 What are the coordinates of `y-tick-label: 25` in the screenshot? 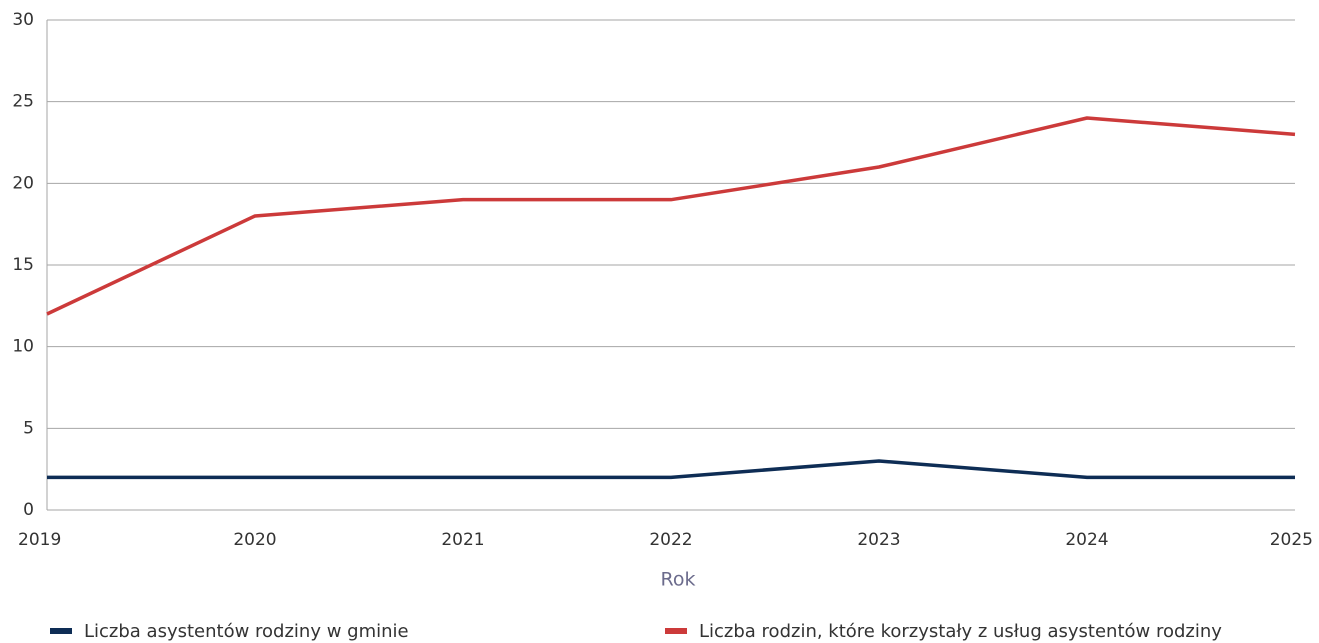 It's located at (23, 102).